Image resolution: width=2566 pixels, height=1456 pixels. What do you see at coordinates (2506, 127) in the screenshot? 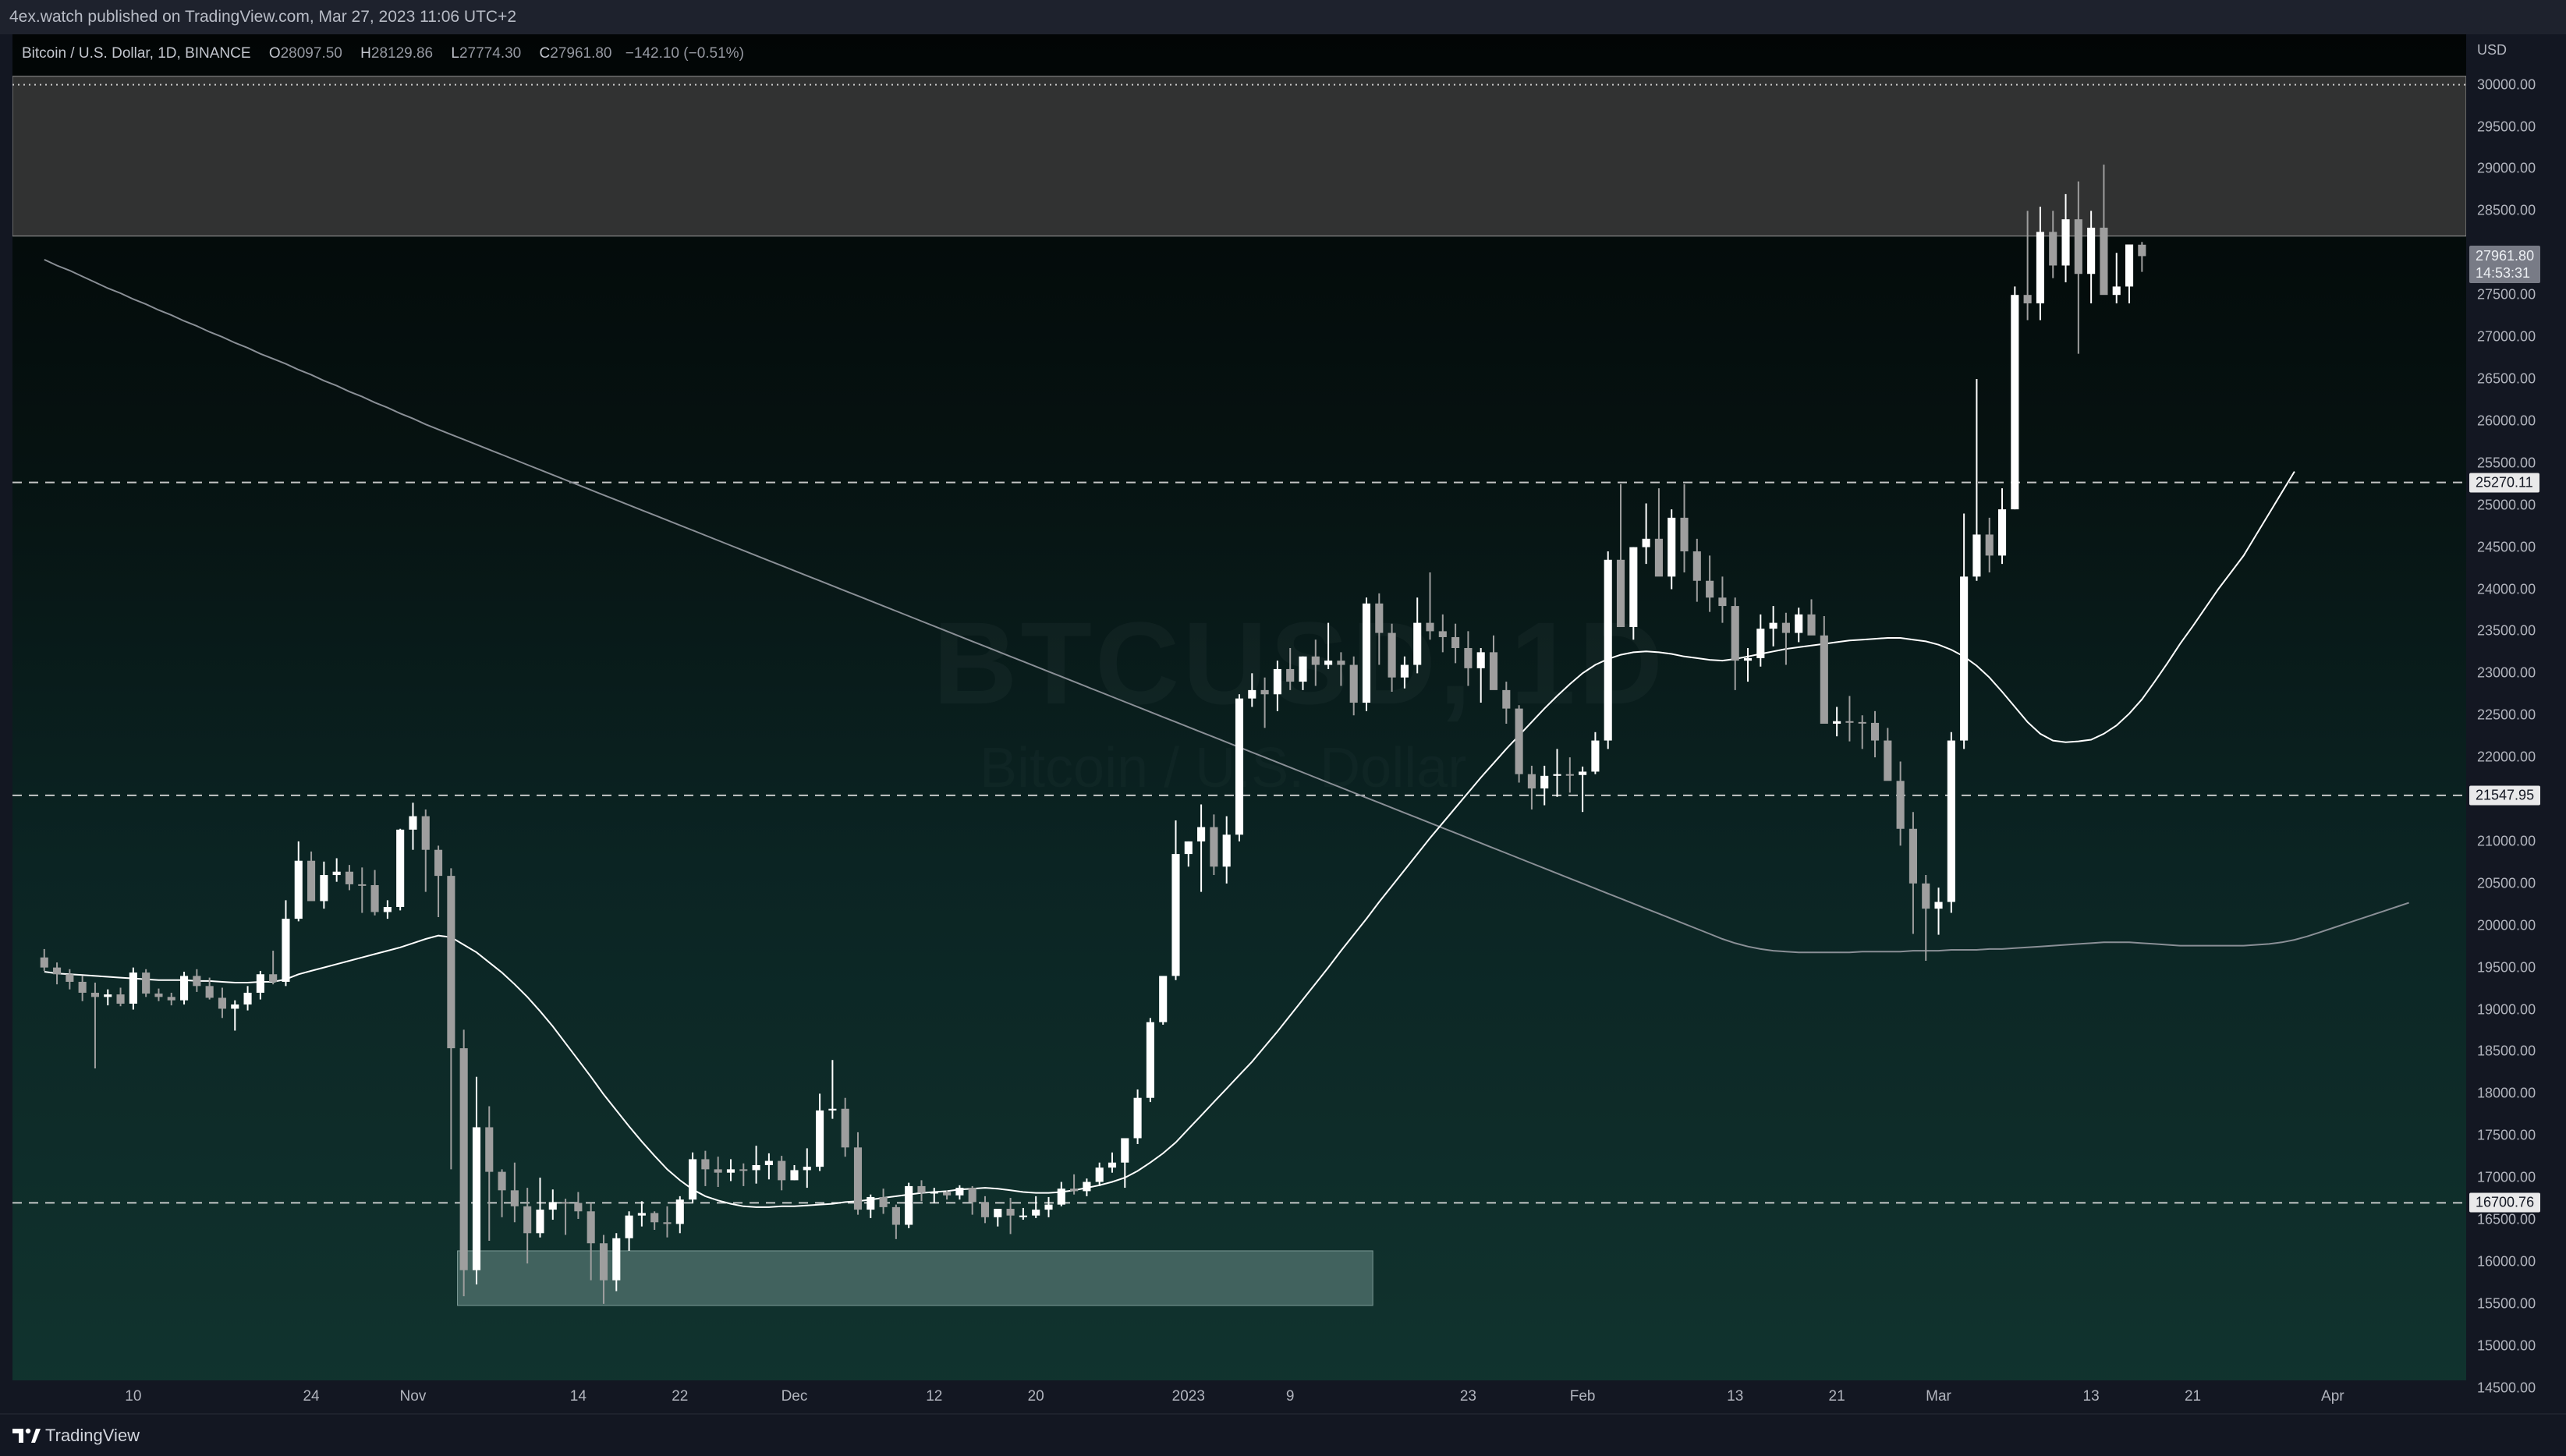
I see `price-tick-label: 29500.00` at bounding box center [2506, 127].